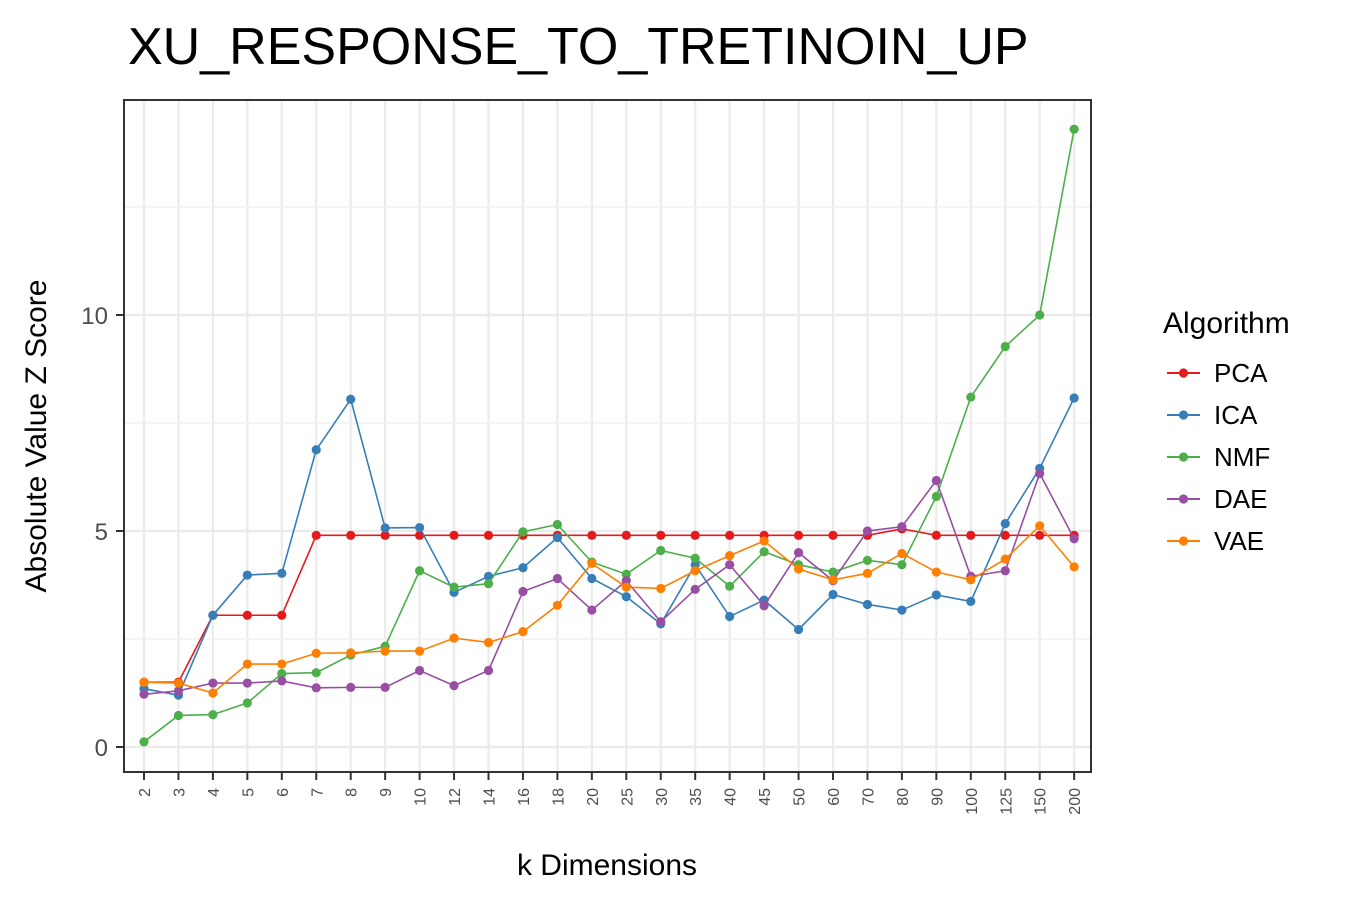 Image resolution: width=1350 pixels, height=900 pixels. Describe the element at coordinates (1075, 801) in the screenshot. I see `x-tick-label: 200` at that location.